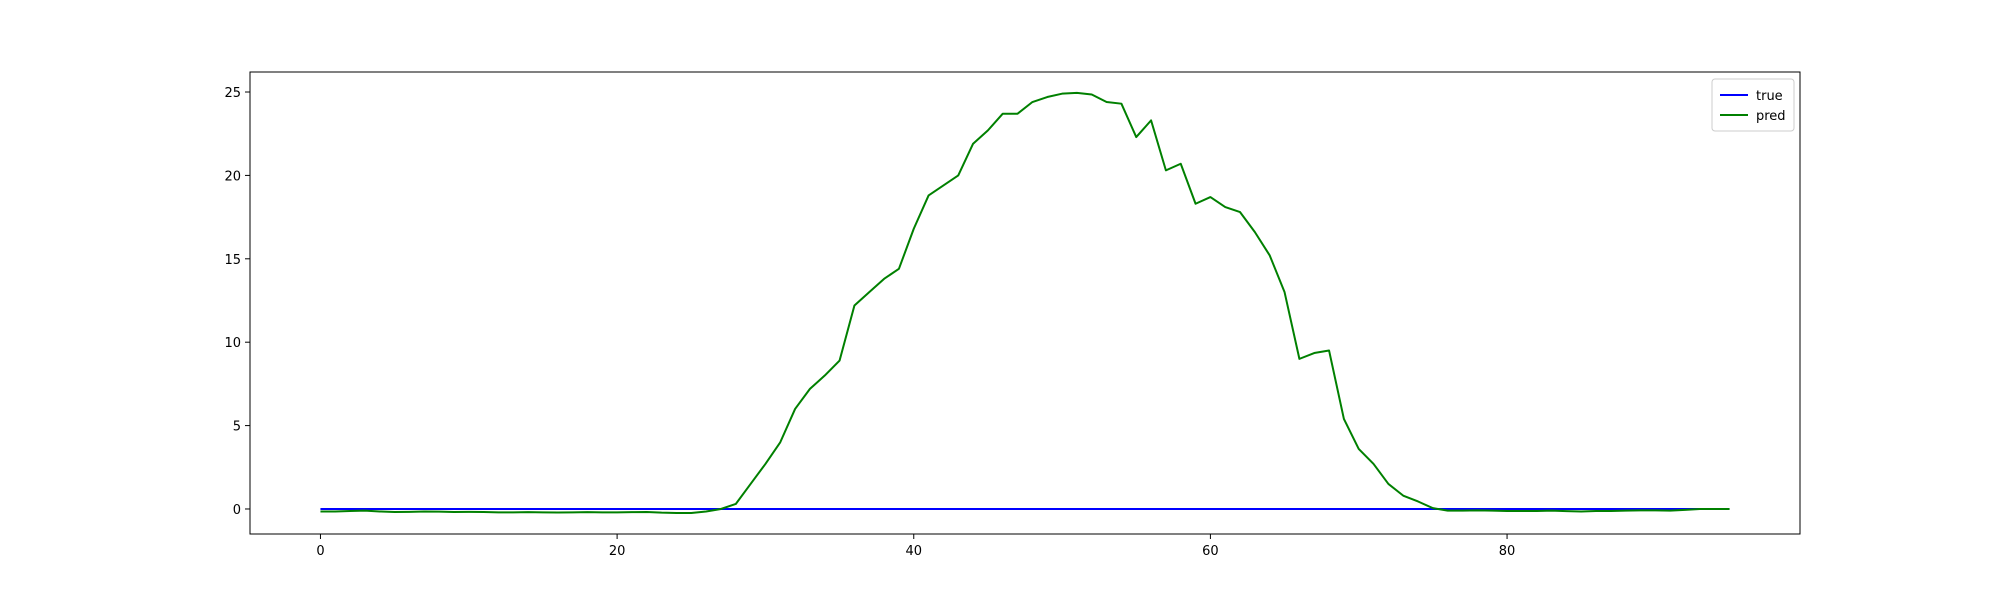 This screenshot has height=600, width=2000. What do you see at coordinates (232, 93) in the screenshot?
I see `y-tick-label: 25` at bounding box center [232, 93].